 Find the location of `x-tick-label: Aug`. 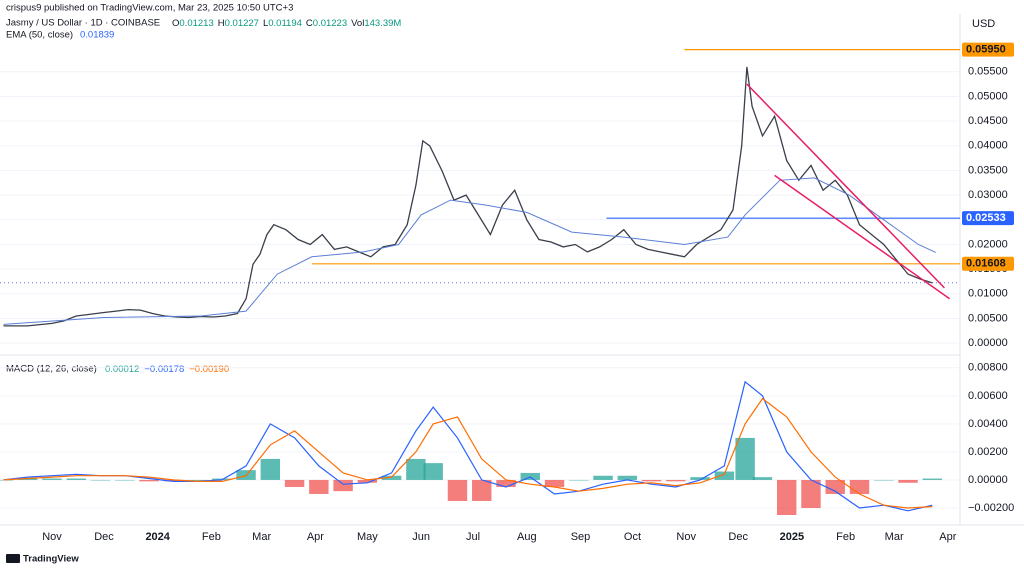

x-tick-label: Aug is located at coordinates (527, 537).